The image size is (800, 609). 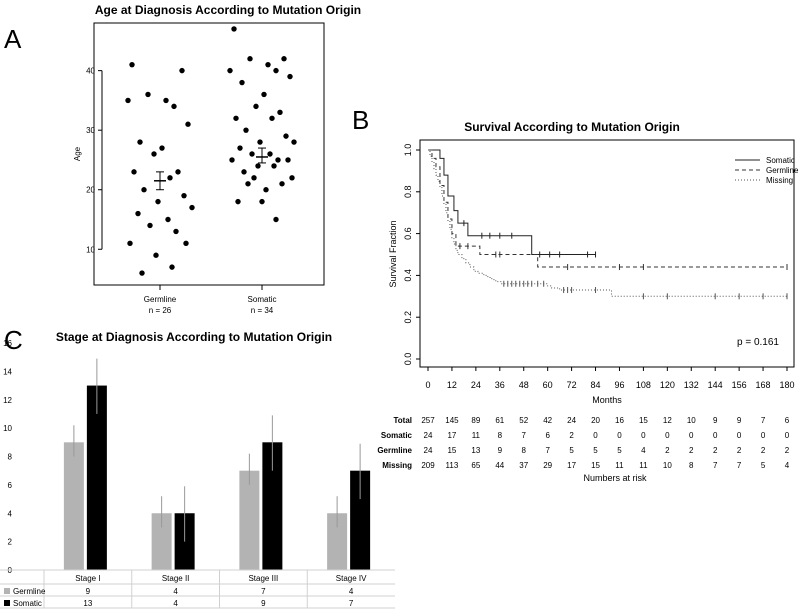 What do you see at coordinates (408, 275) in the screenshot?
I see `survival-ytick-label: 0.4` at bounding box center [408, 275].